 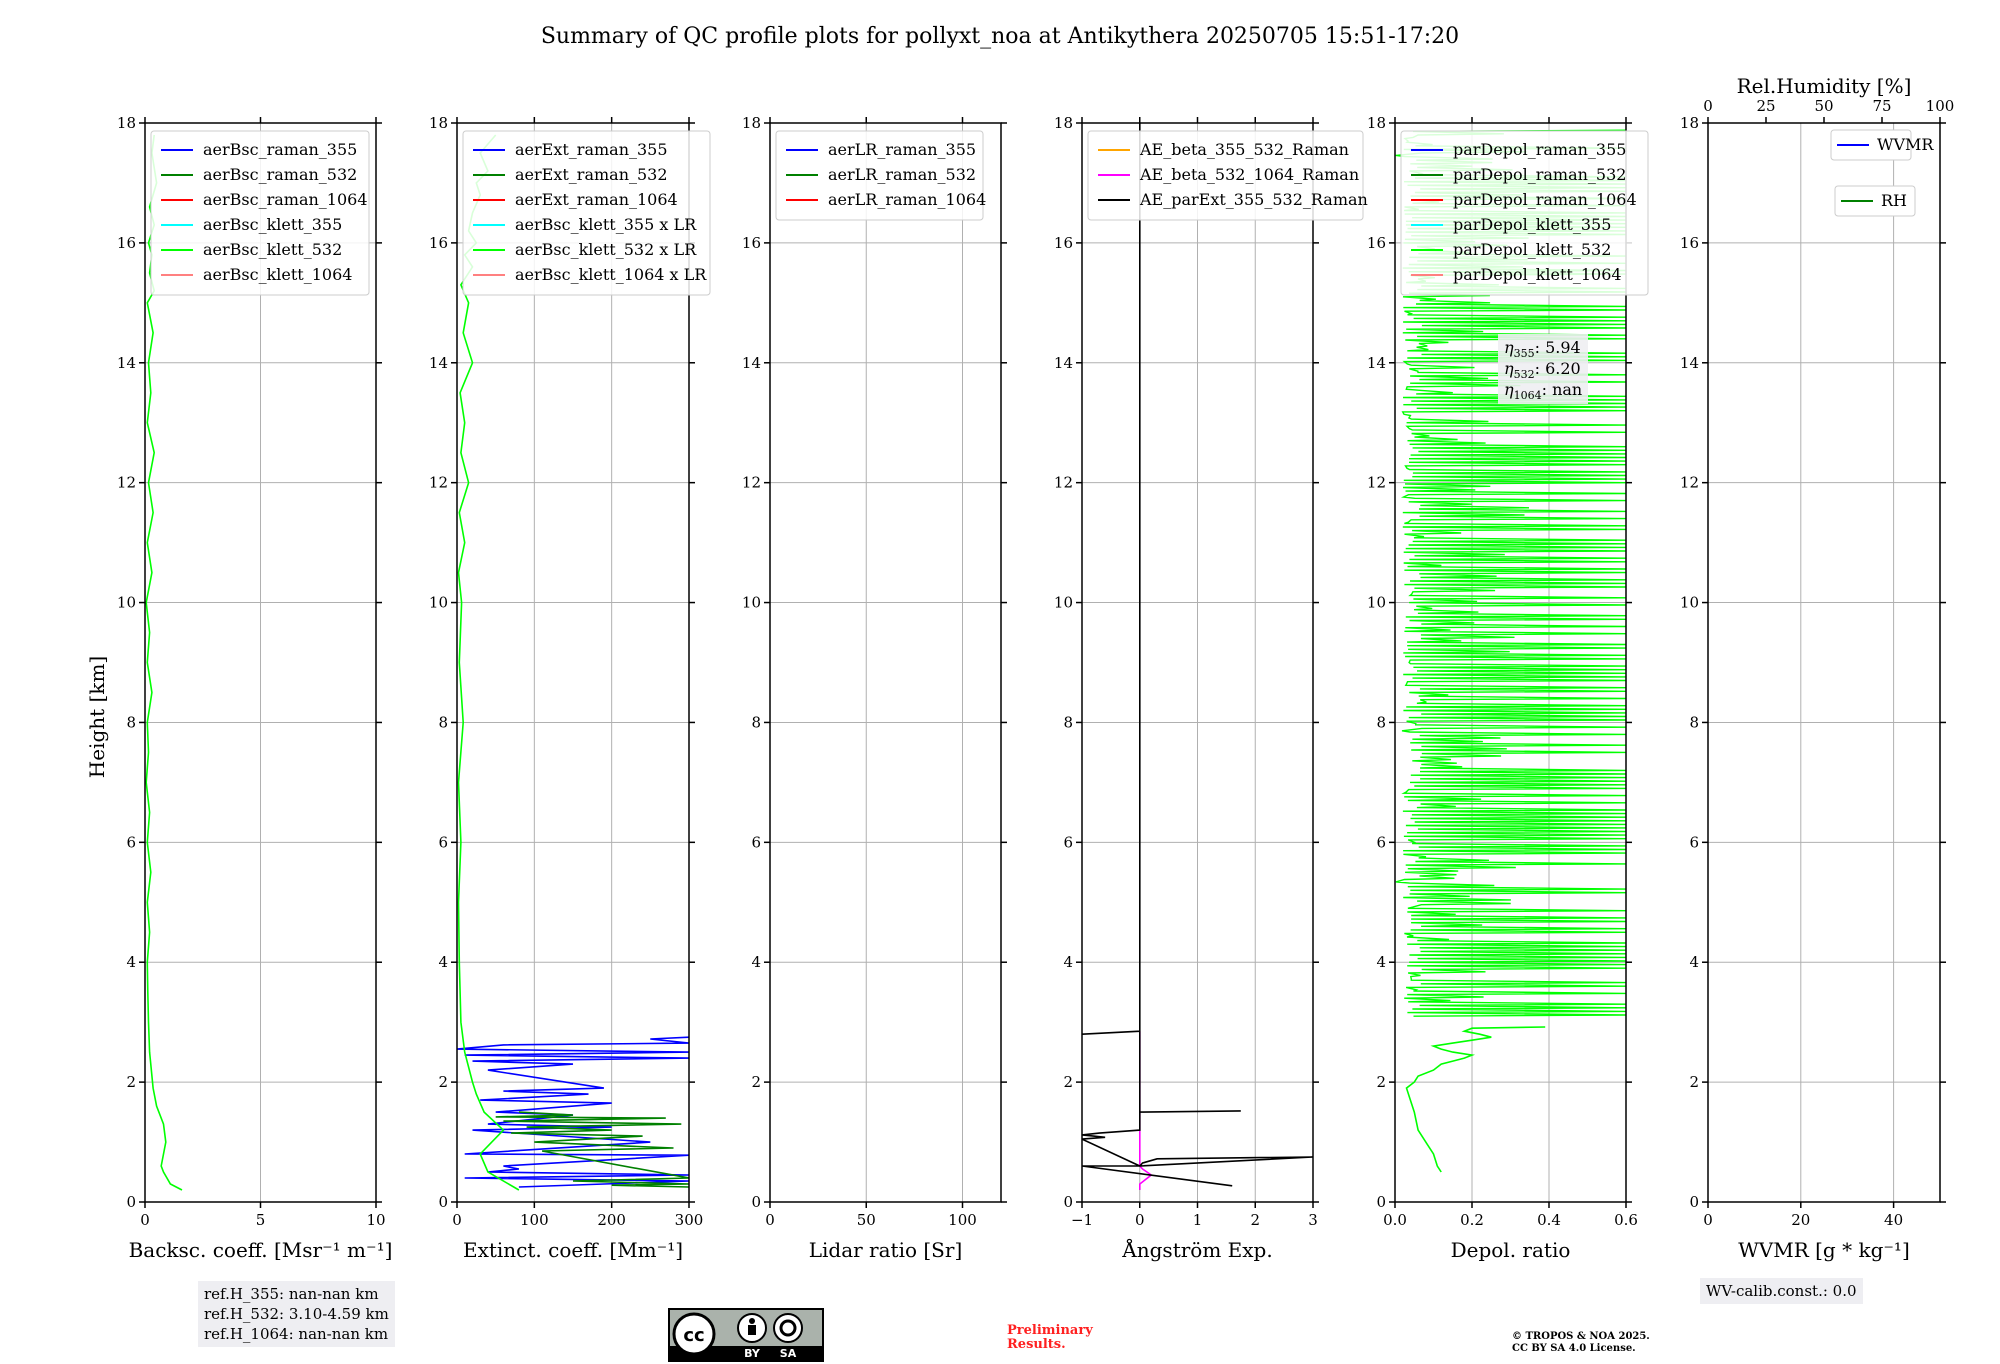 I want to click on x-tick-label: 40, so click(x=1893, y=1220).